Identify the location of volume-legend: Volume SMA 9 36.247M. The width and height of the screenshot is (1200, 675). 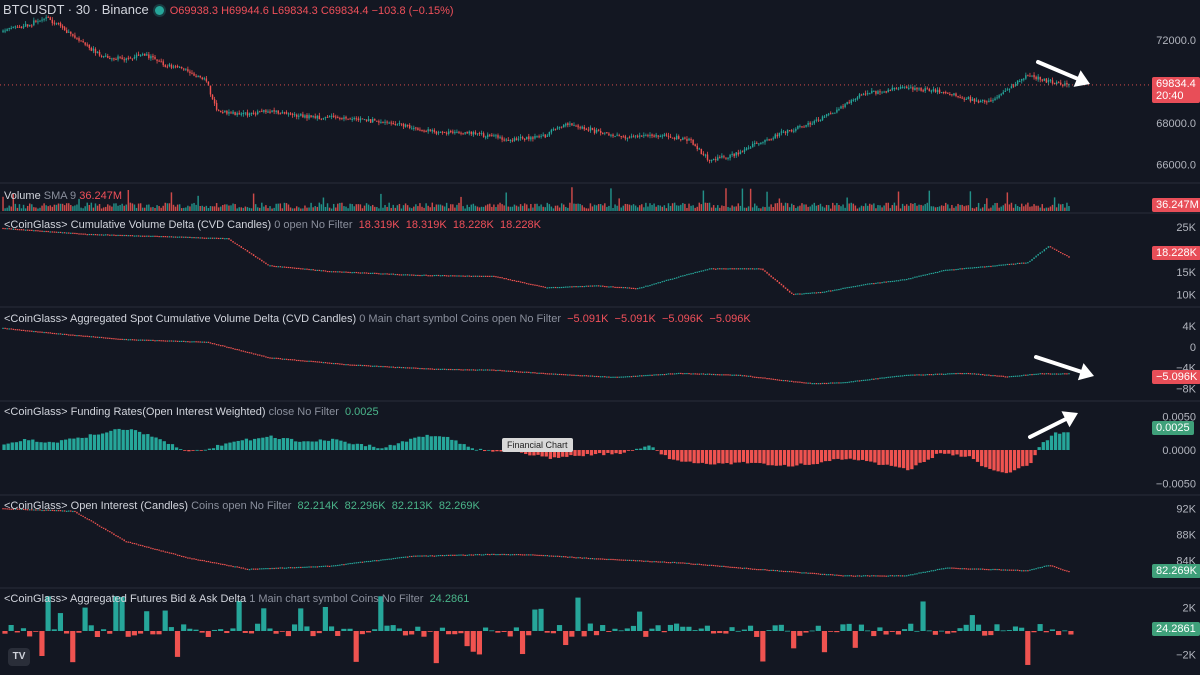
(63, 196).